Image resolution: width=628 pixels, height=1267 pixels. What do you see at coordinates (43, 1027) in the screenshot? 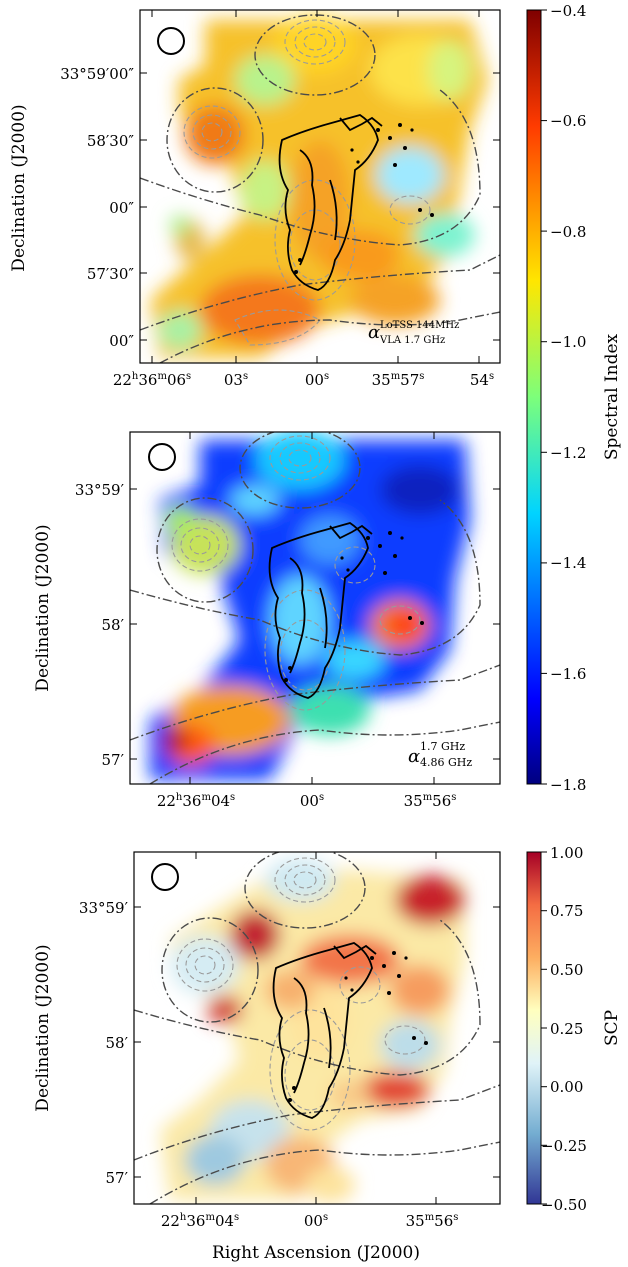
I see `y-axis-label-3: Declination (J2000)` at bounding box center [43, 1027].